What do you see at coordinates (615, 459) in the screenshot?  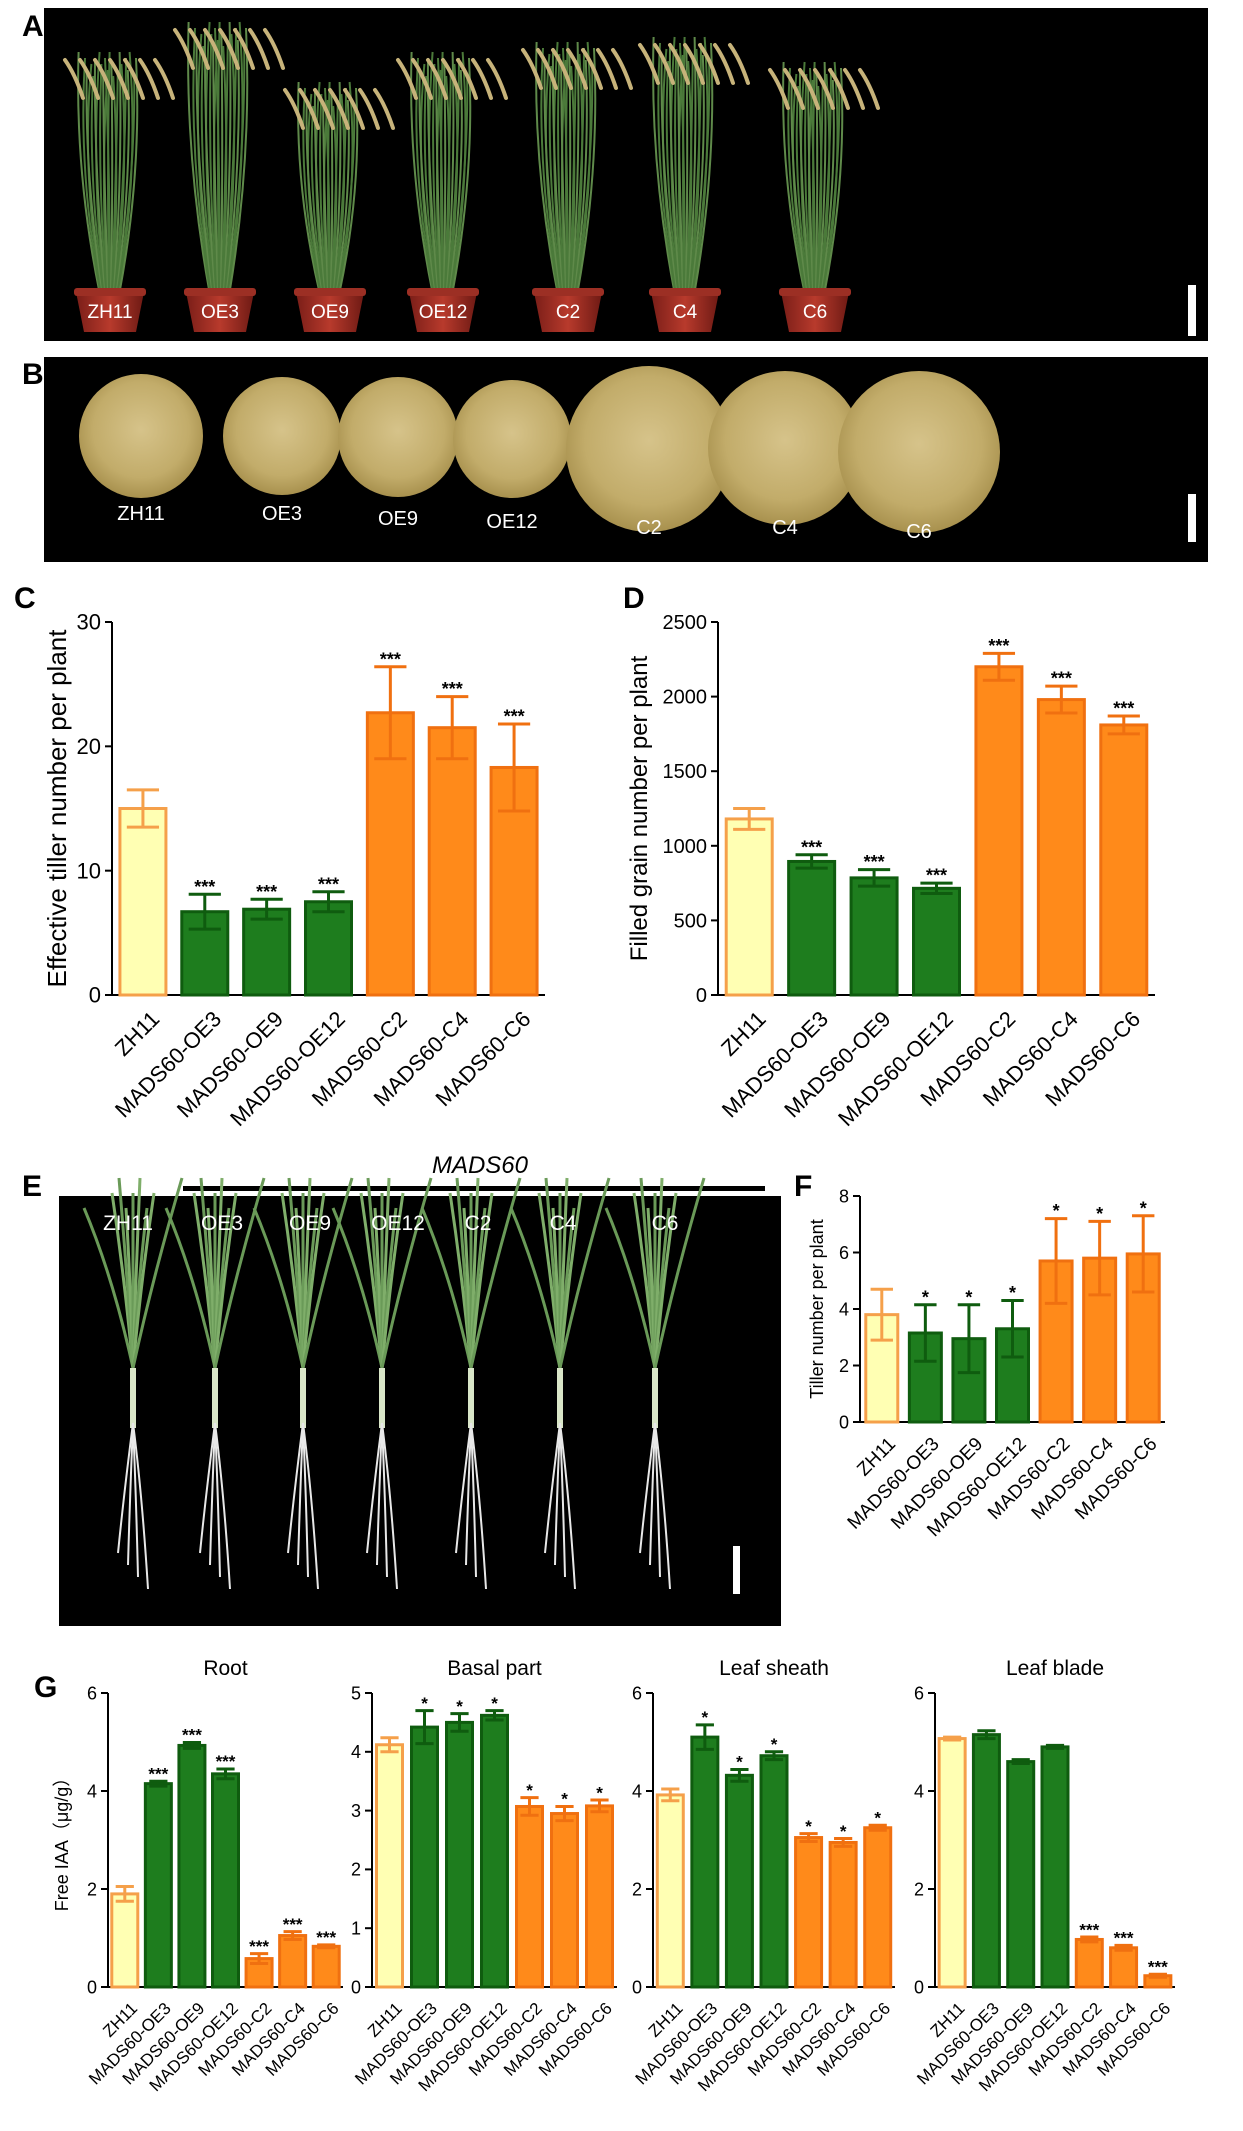 I see `panel-b: B ZH11 OE3 OE9 OE12 C2 C4 C6` at bounding box center [615, 459].